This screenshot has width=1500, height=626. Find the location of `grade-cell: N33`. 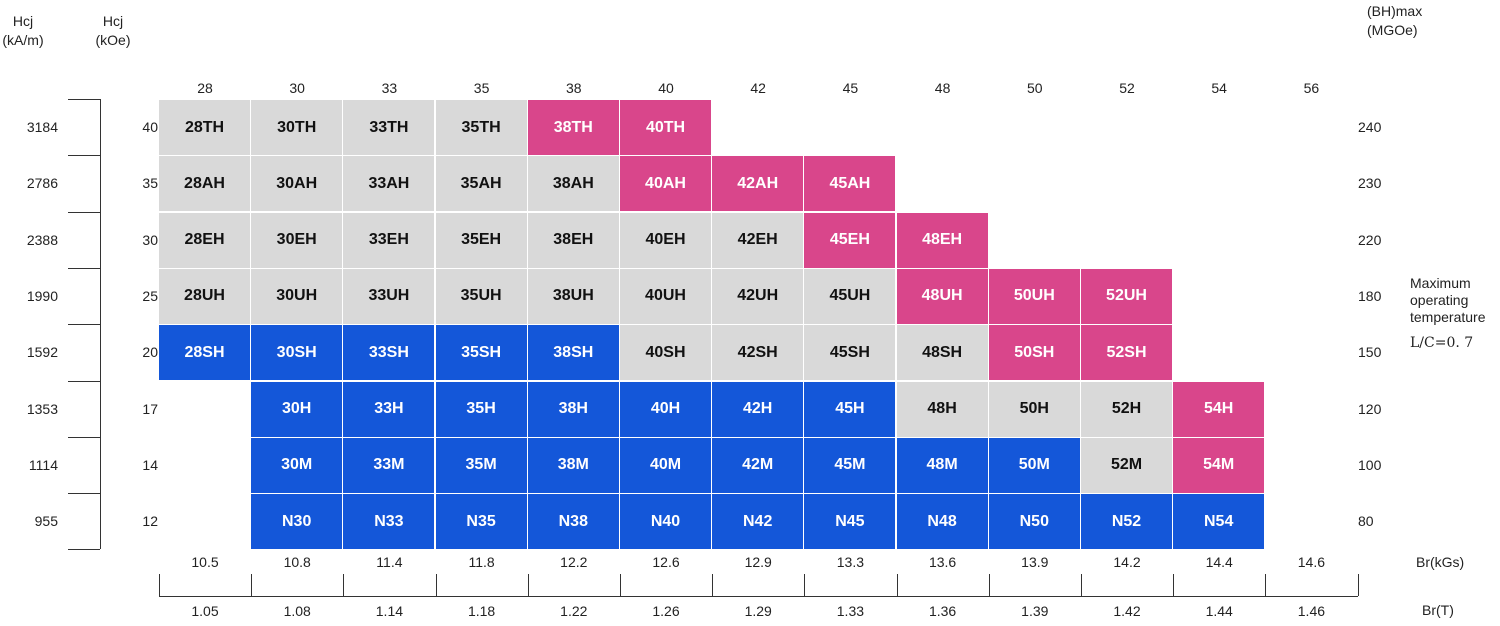

grade-cell: N33 is located at coordinates (389, 522).